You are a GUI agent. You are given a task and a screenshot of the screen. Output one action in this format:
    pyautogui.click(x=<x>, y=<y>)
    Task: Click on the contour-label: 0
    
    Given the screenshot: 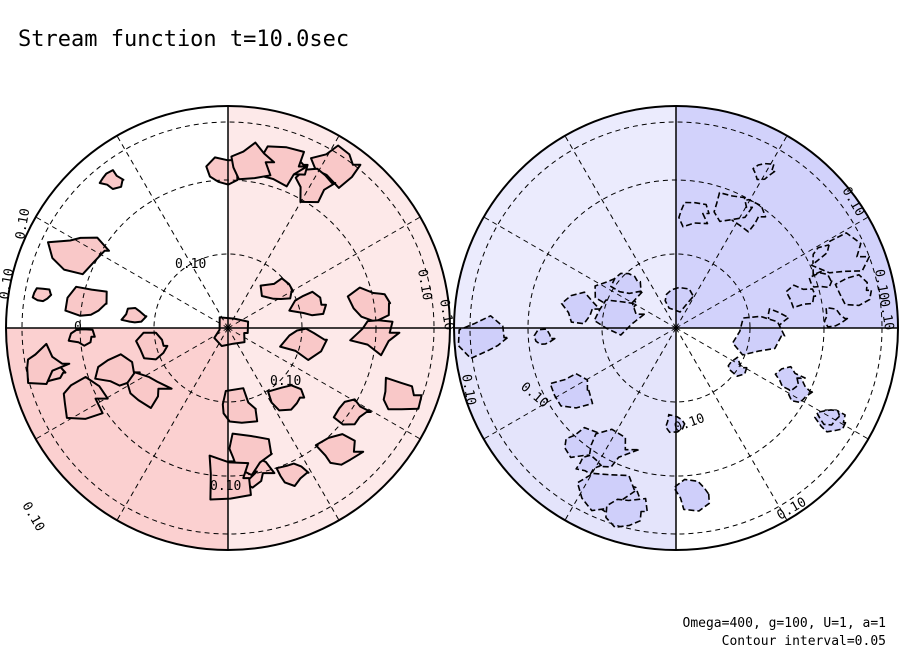 What is the action you would take?
    pyautogui.click(x=78, y=327)
    